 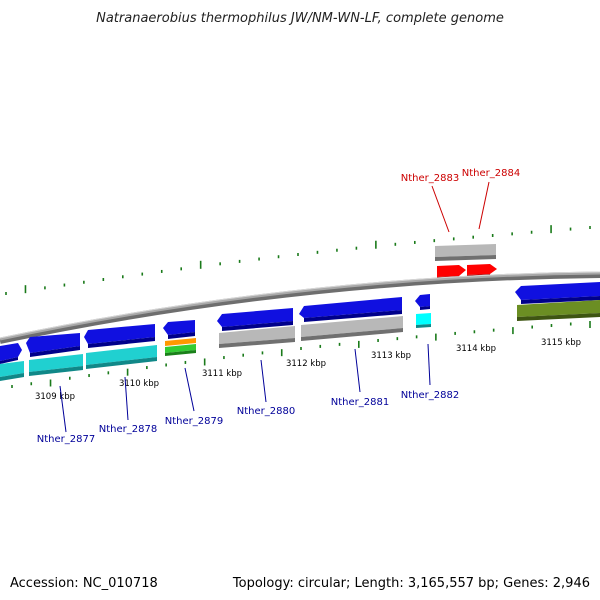 I want to click on genome-backbone-shadow, so click(x=300, y=308).